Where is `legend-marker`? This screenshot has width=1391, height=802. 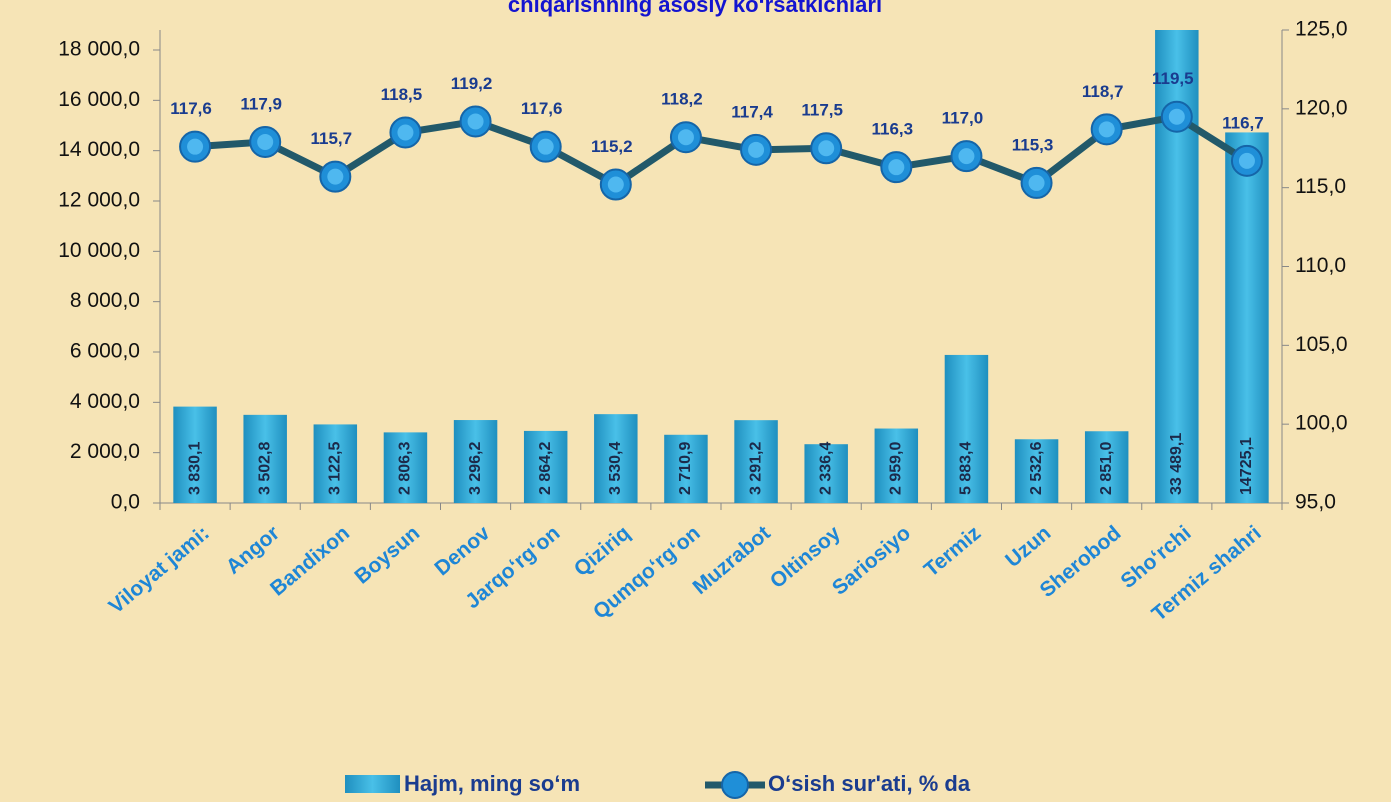
legend-marker is located at coordinates (735, 785).